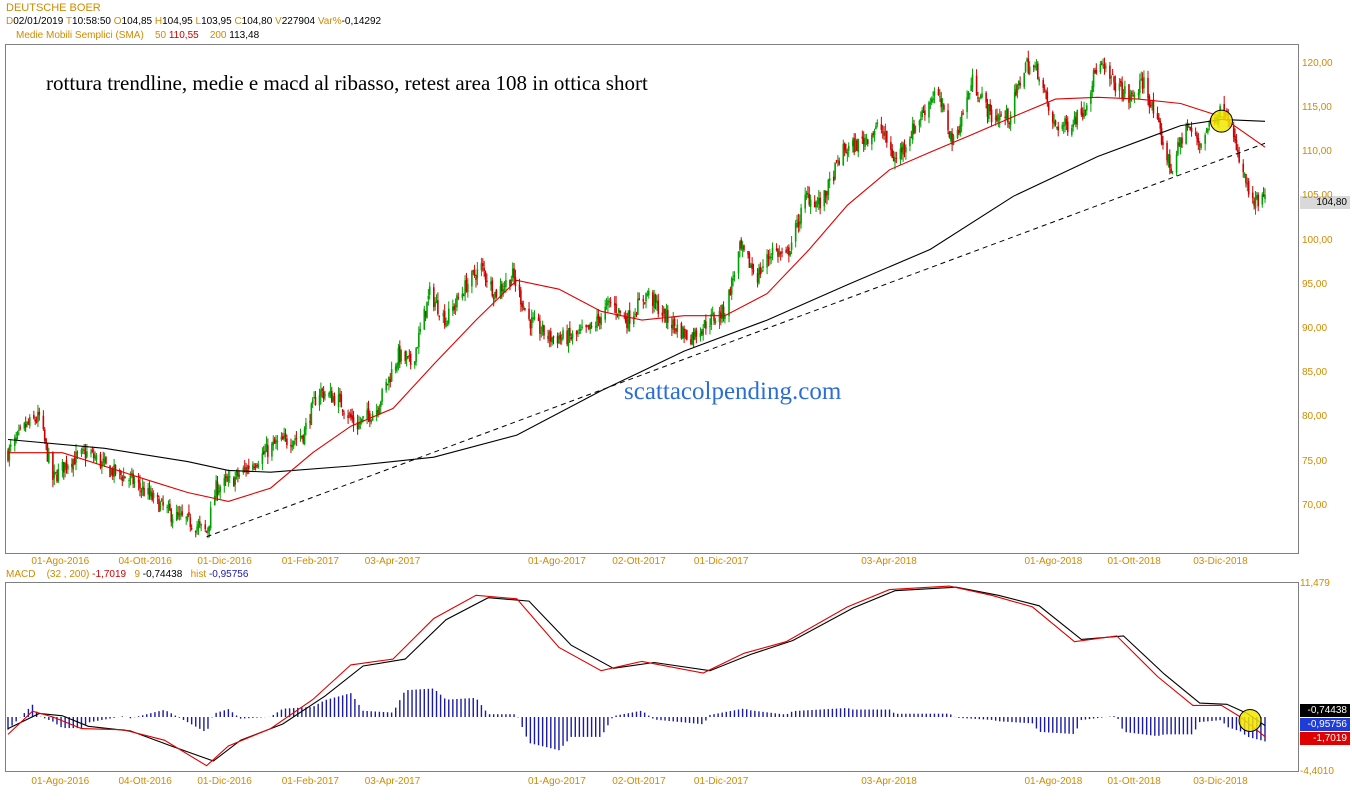  What do you see at coordinates (224, 781) in the screenshot?
I see `macd-x-tick-label: 01-Dic-2016` at bounding box center [224, 781].